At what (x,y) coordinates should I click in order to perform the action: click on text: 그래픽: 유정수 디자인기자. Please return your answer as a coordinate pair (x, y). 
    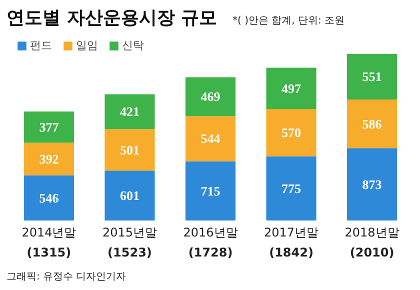
    Looking at the image, I should click on (66, 277).